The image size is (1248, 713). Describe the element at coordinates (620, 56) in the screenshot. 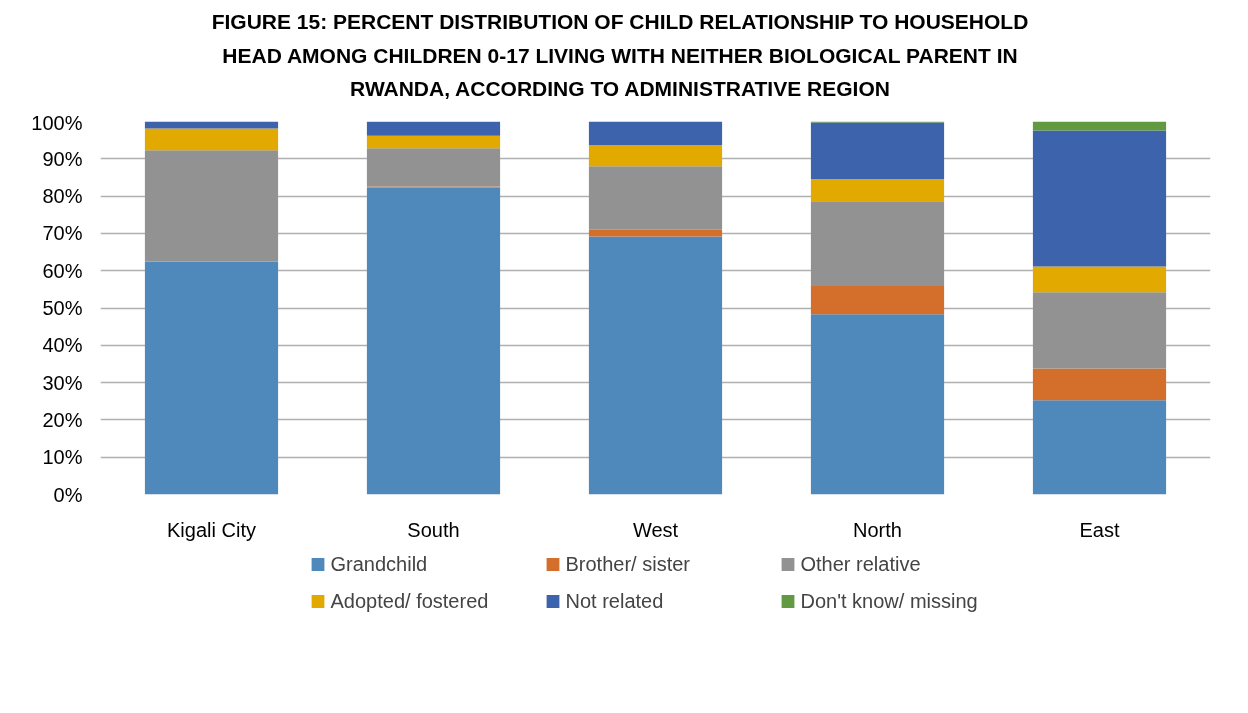

I see `chart-title: FIGURE 15: PERCENT DISTRIBUTION OF CHILD RELATIONSHIP TO HOUSEHOLD HEAD AMONG CHILDREN 0-17 LIVING WITH NEITHER BIOLOGICAL PARENT IN RWANDA, ACCORDING TO ADMINISTRATIVE REGION` at that location.